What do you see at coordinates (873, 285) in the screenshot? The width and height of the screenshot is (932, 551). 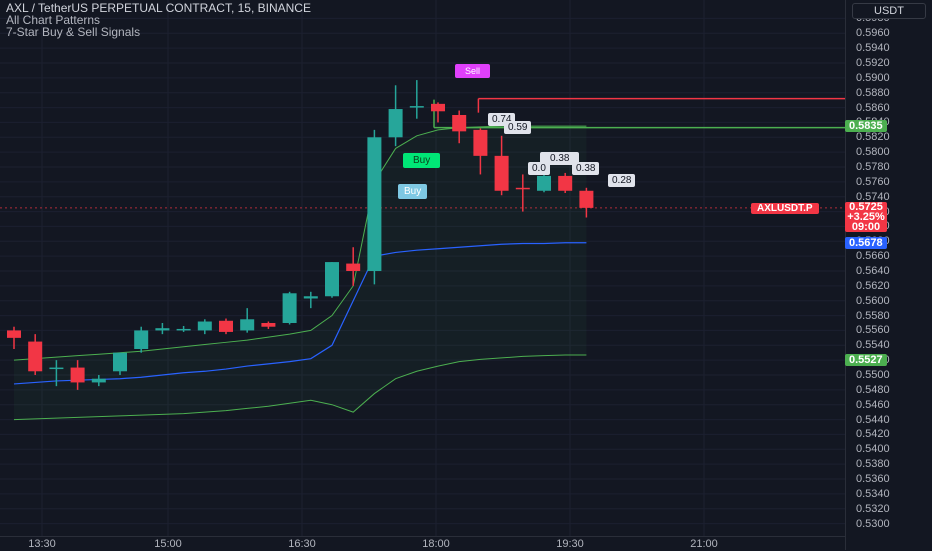 I see `price-tick-label: 0.5620` at bounding box center [873, 285].